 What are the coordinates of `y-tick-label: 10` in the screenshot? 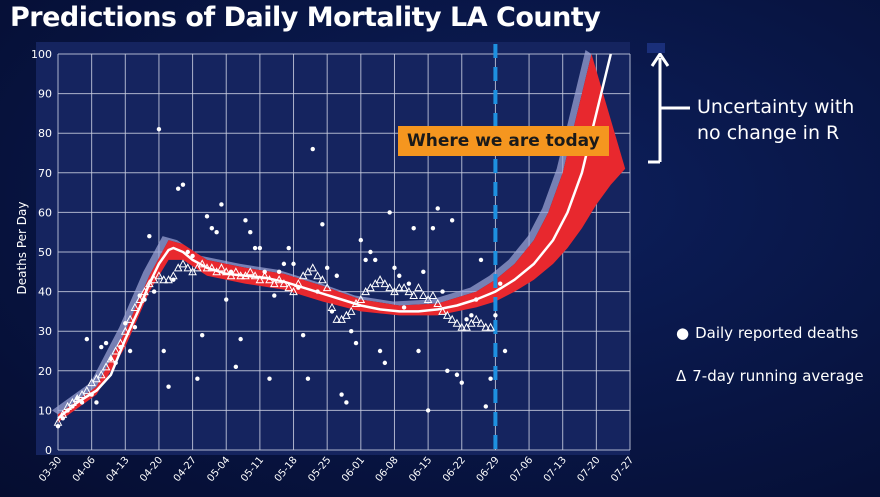 It's located at (45, 410).